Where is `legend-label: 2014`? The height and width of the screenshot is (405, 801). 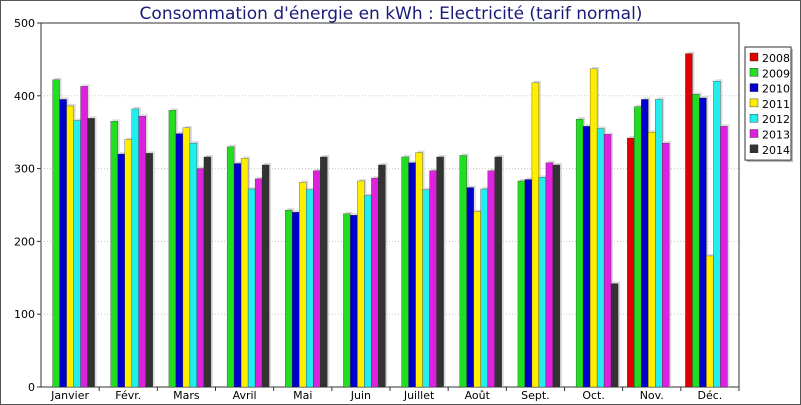 legend-label: 2014 is located at coordinates (776, 150).